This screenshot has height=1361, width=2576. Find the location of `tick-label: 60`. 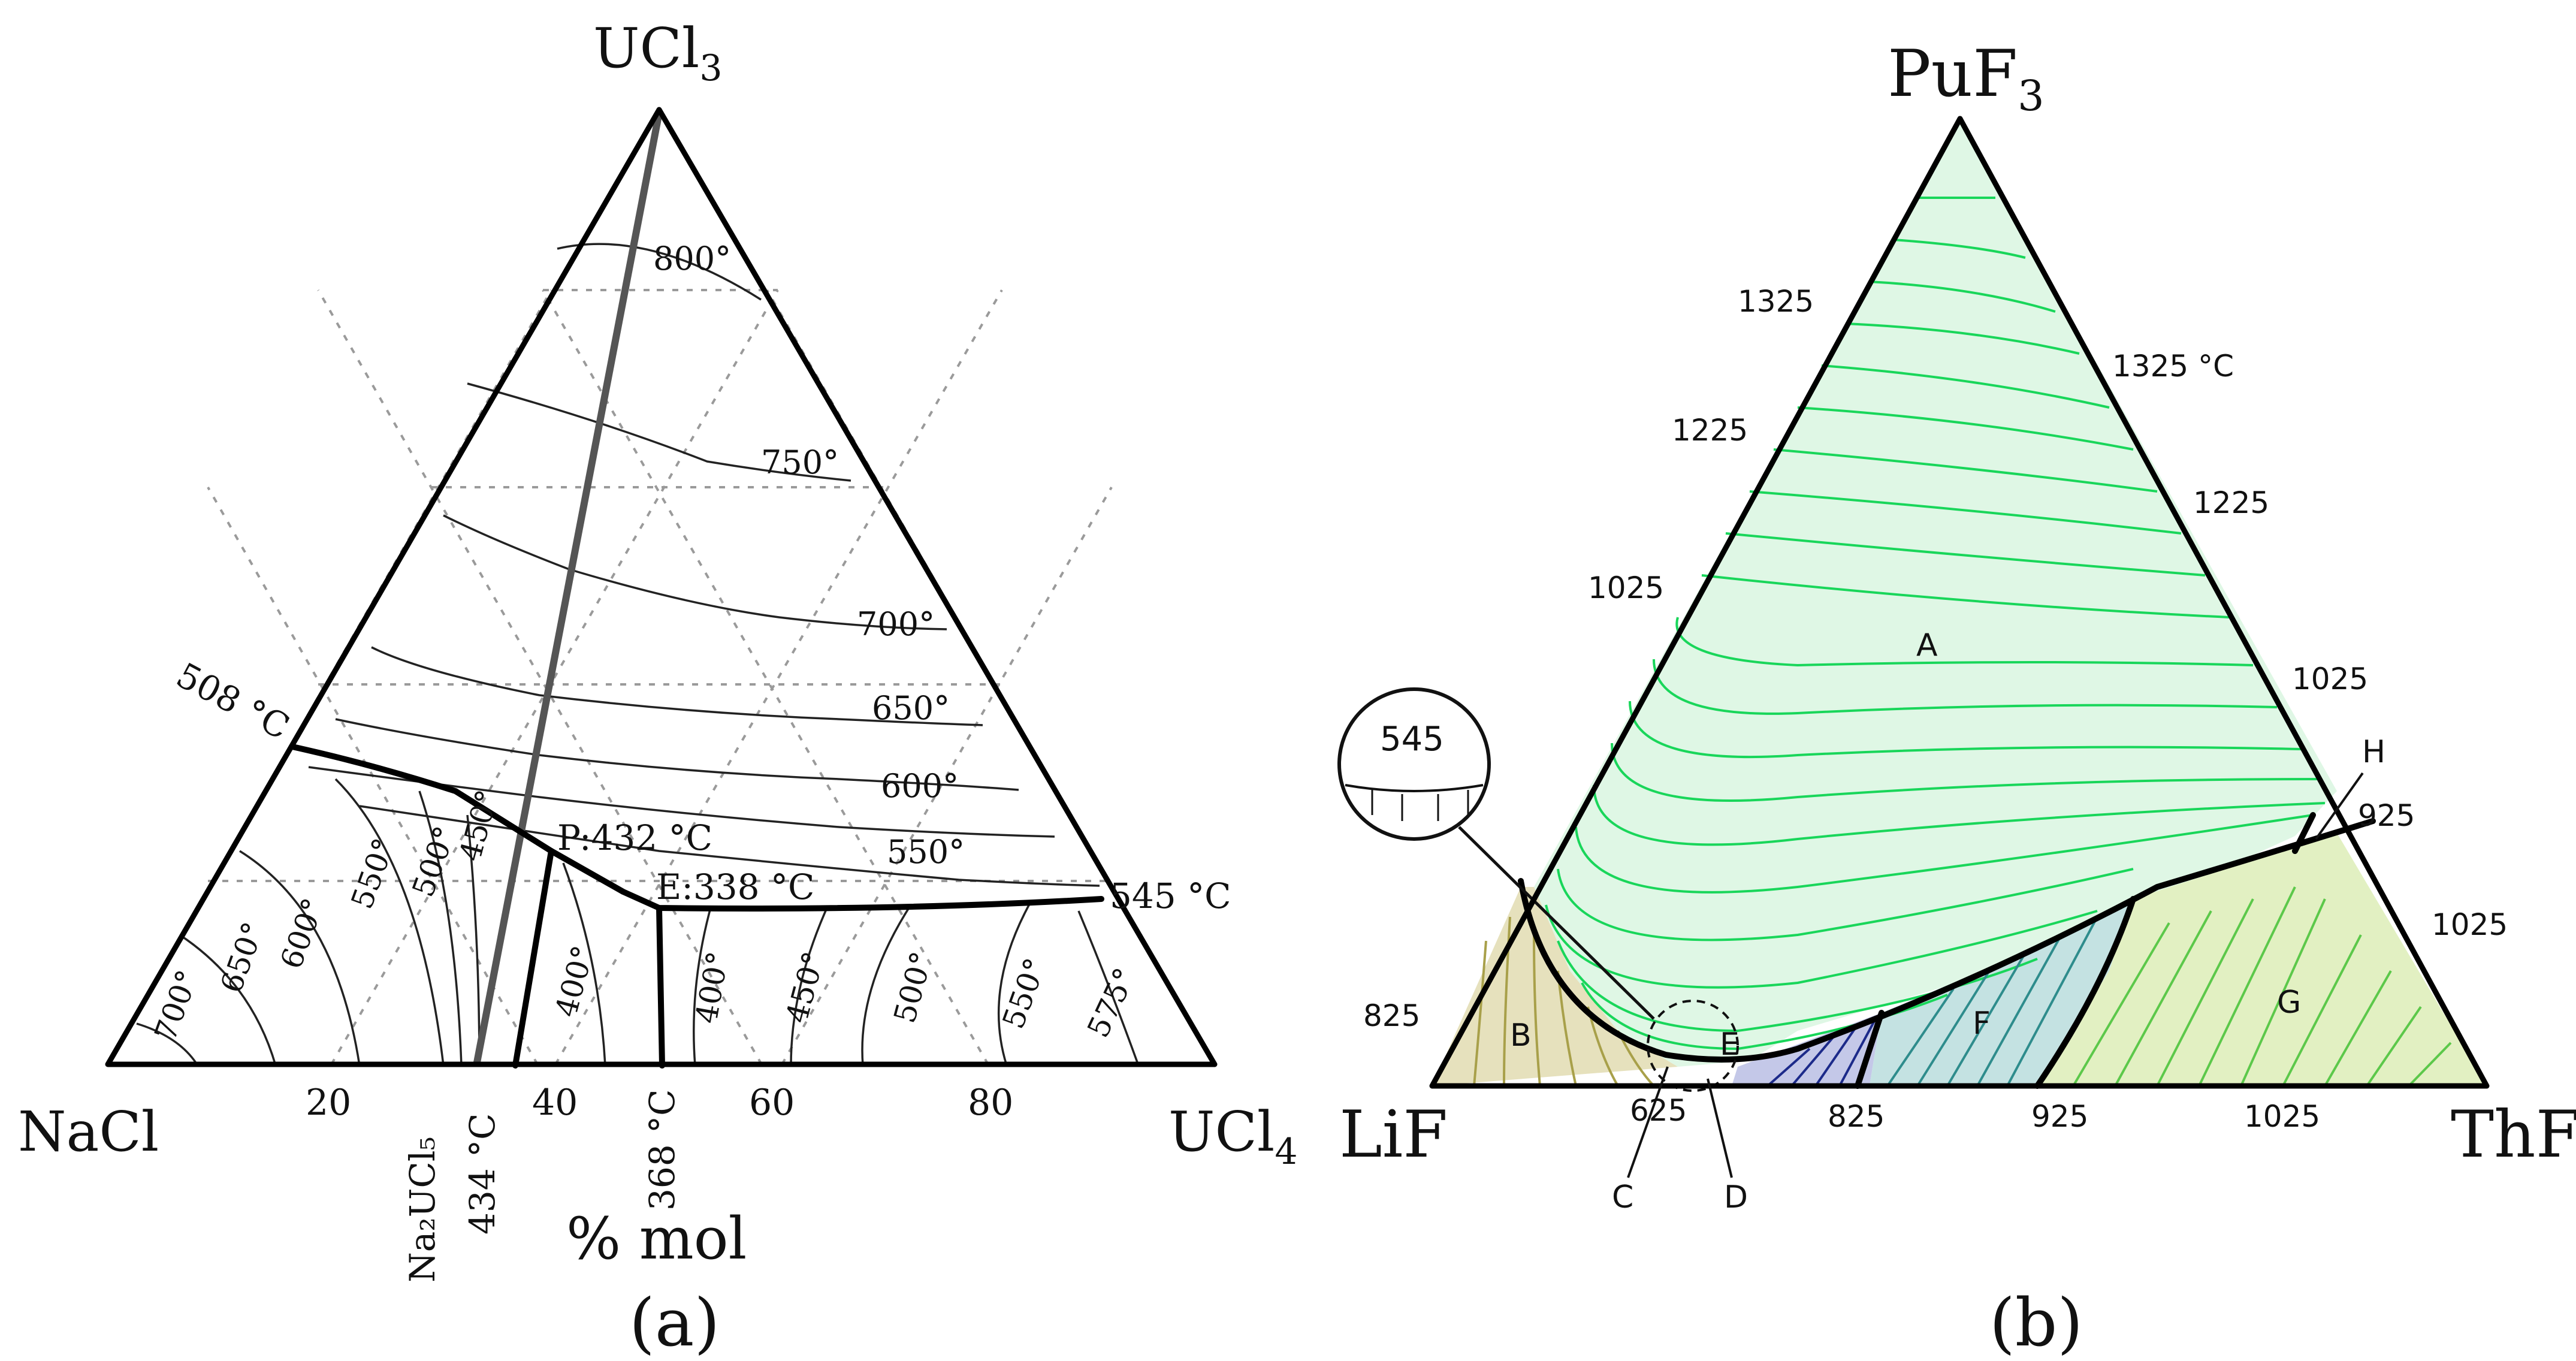

tick-label: 60 is located at coordinates (772, 1103).